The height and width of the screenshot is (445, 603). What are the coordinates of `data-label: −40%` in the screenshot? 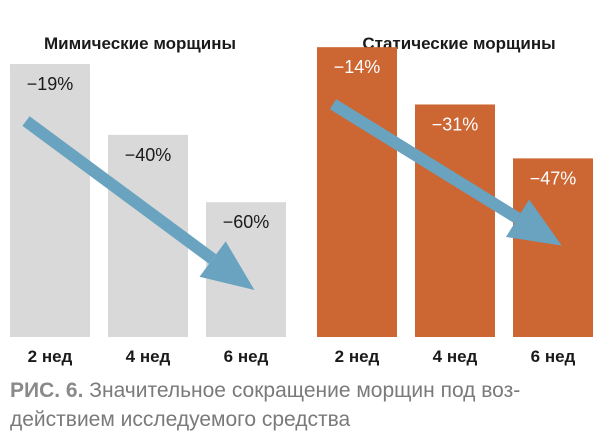 It's located at (148, 155).